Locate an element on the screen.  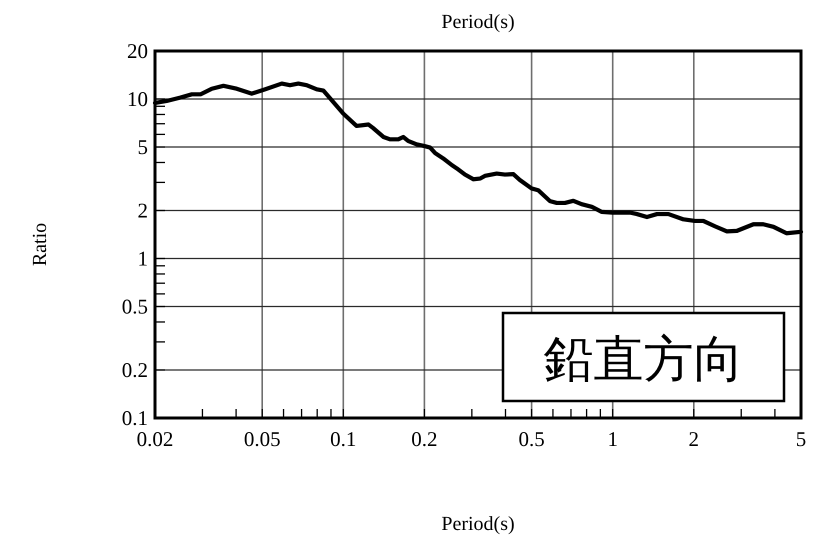
y-tick-label: 0.5 is located at coordinates (135, 306).